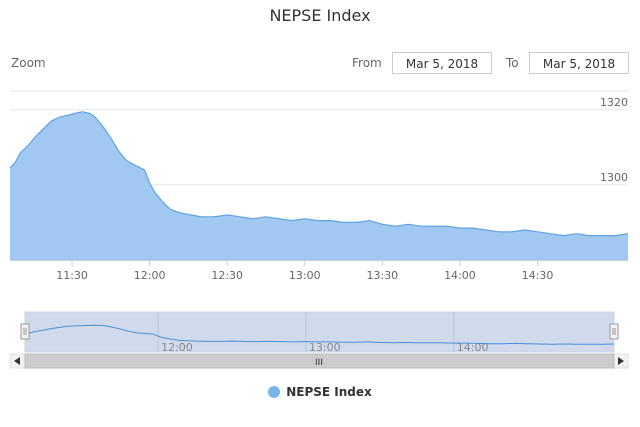 Image resolution: width=640 pixels, height=427 pixels. Describe the element at coordinates (17, 361) in the screenshot. I see `scrollbar-left-arrow-icon` at that location.